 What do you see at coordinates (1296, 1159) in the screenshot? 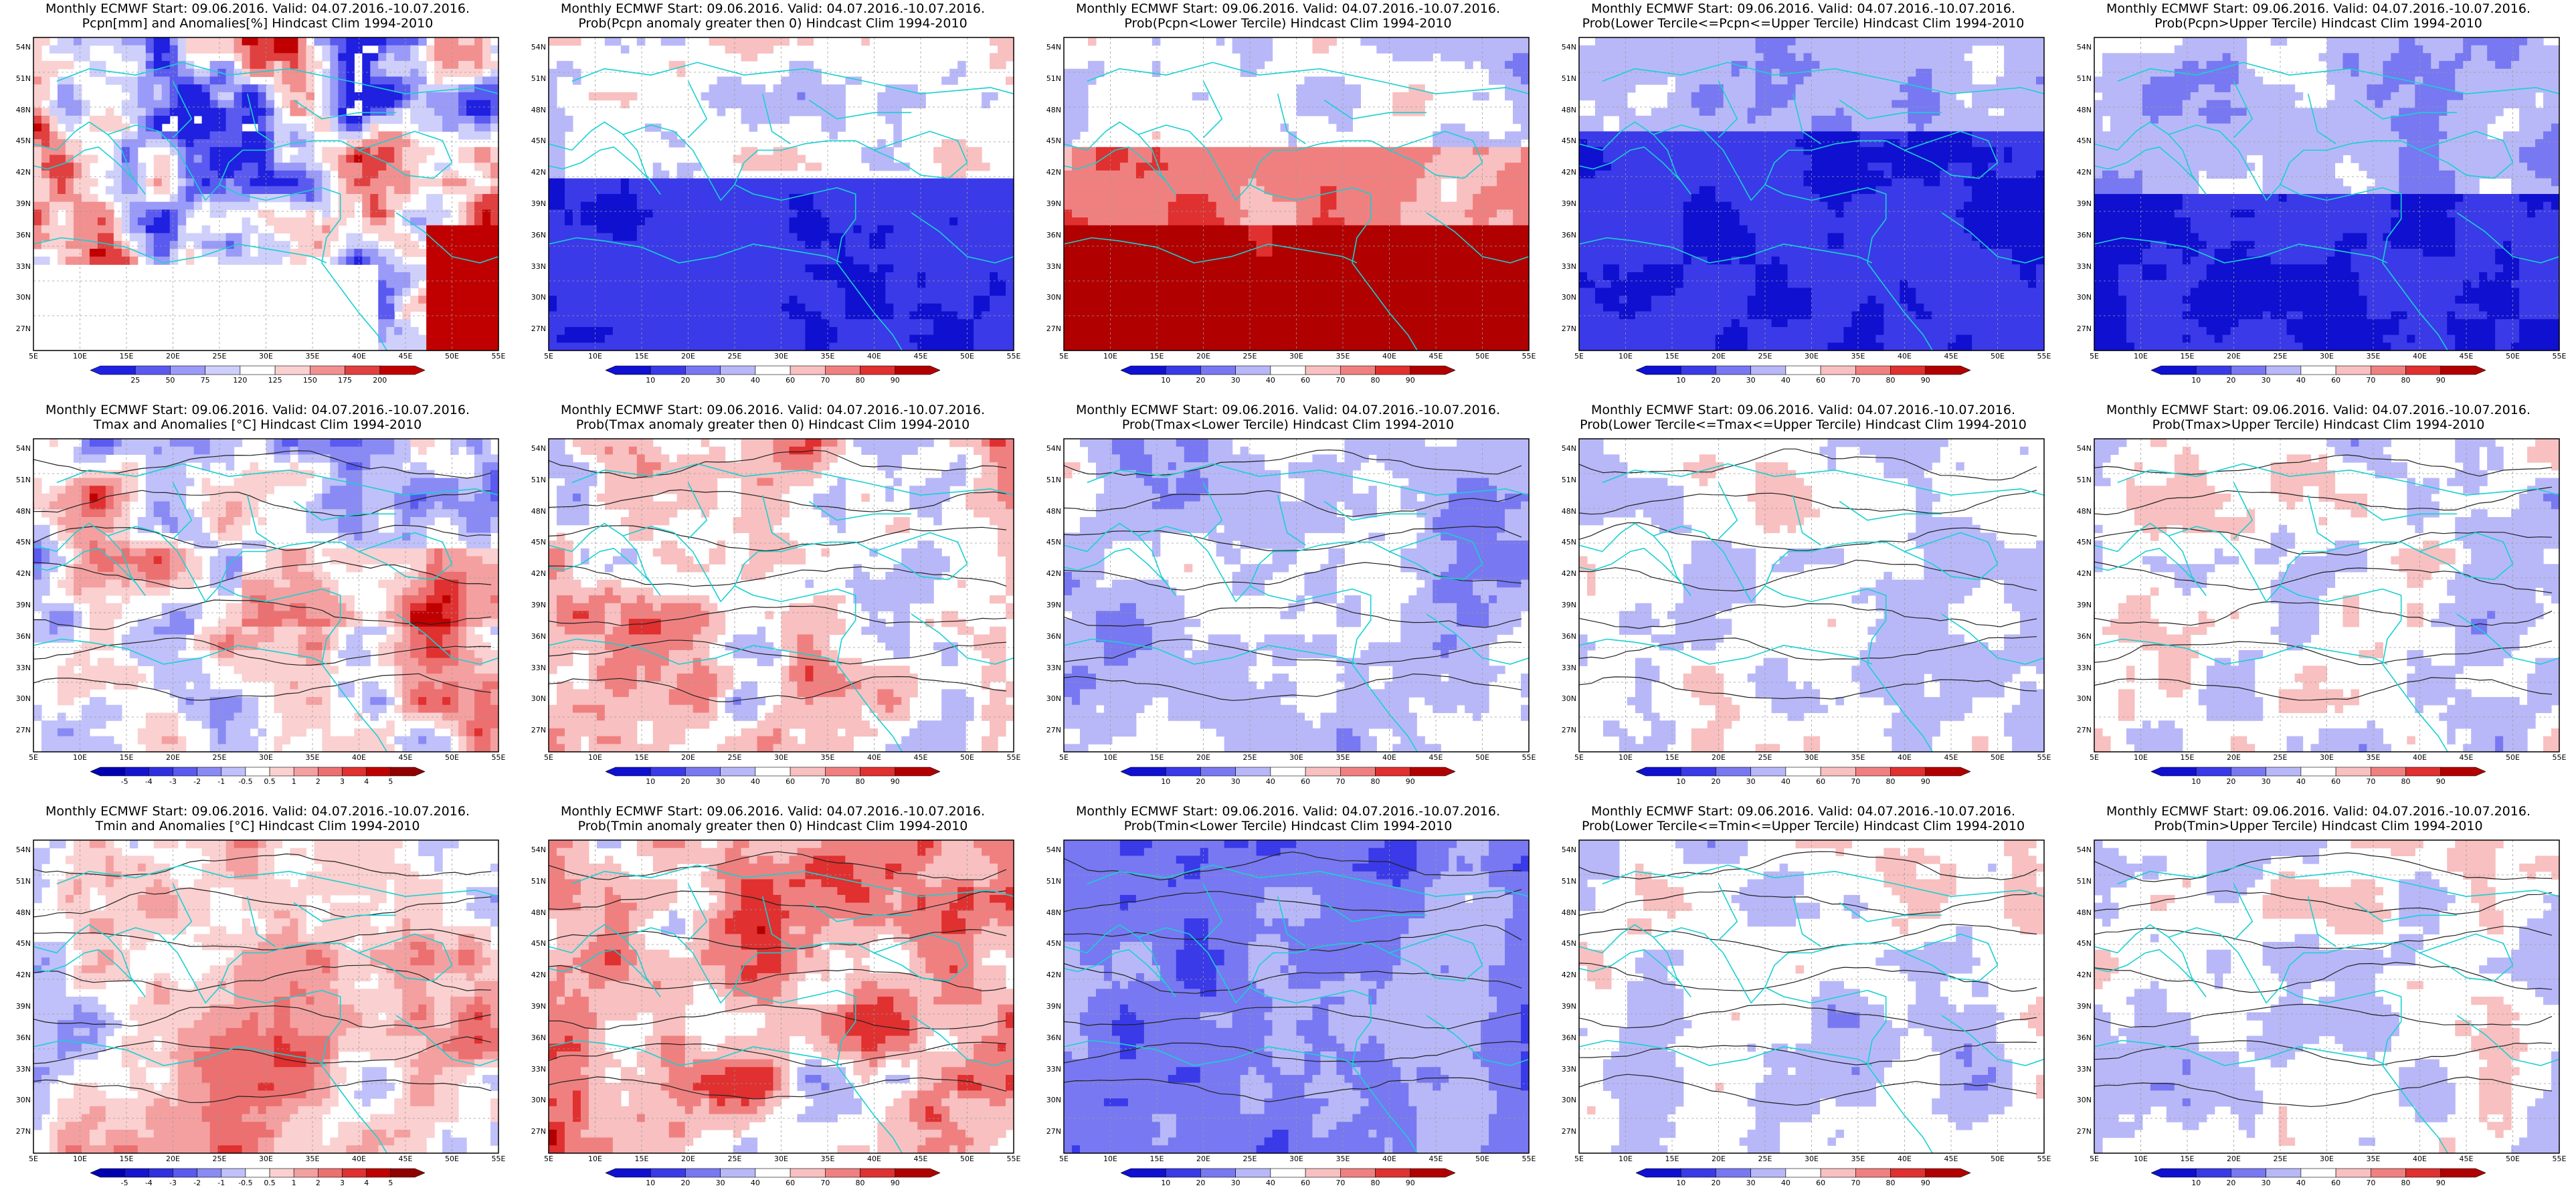
I see `longitude-label: 30E` at bounding box center [1296, 1159].